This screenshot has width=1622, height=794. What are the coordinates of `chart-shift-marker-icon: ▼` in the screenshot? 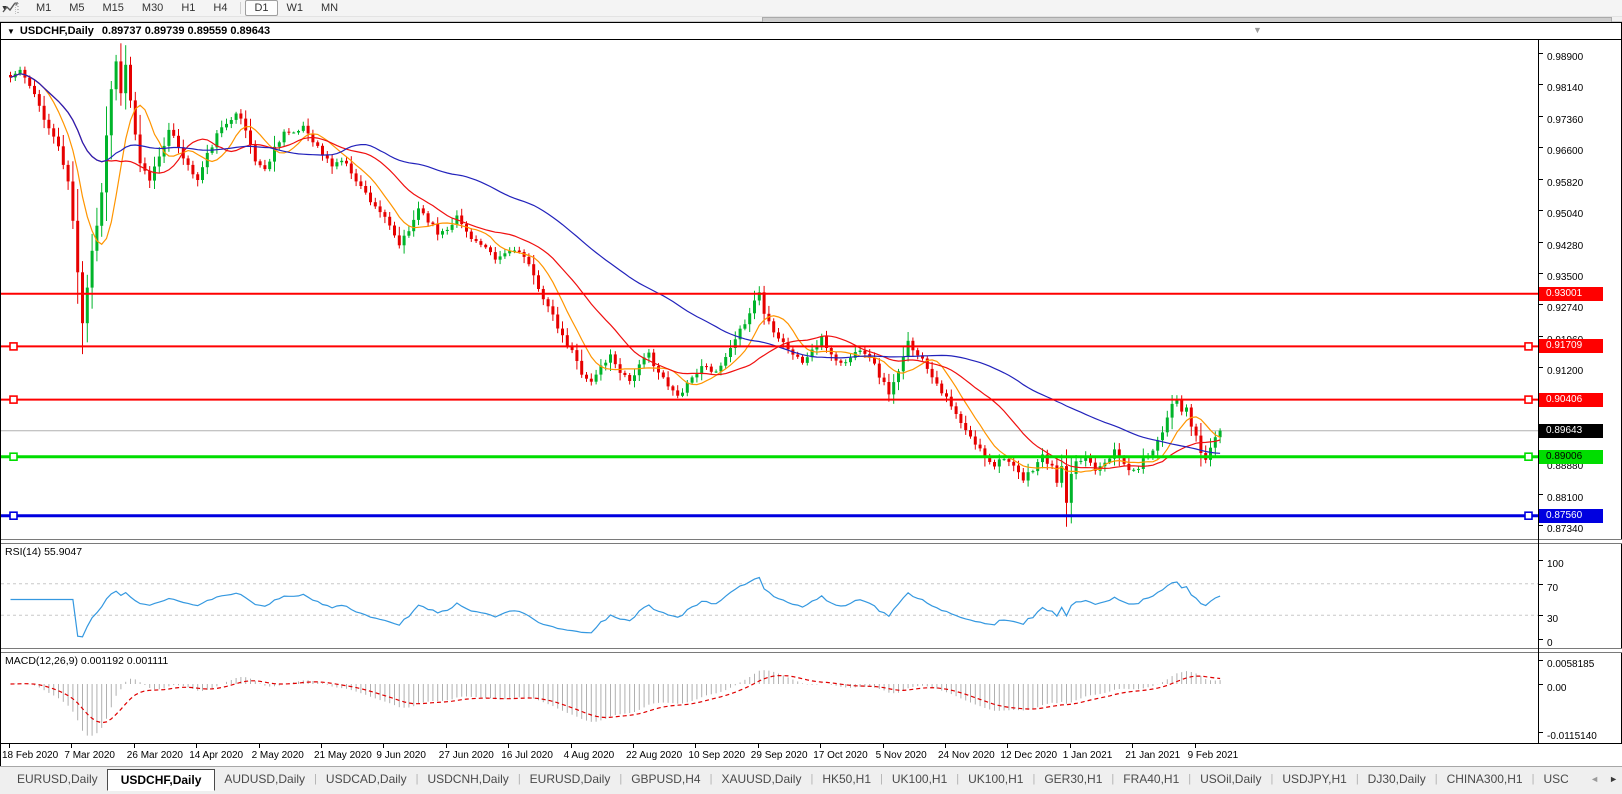 It's located at (1257, 30).